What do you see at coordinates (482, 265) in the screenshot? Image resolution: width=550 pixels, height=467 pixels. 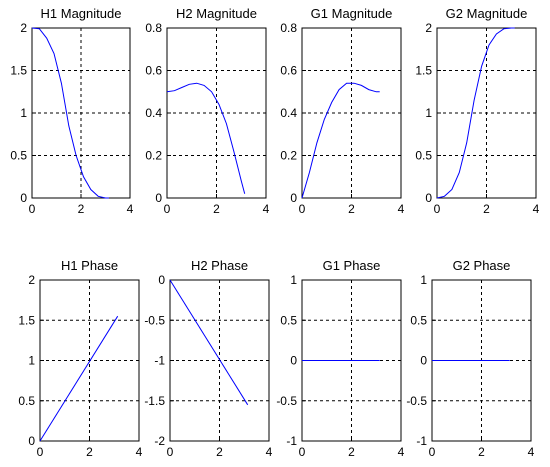 I see `subplot-title: G2 Phase` at bounding box center [482, 265].